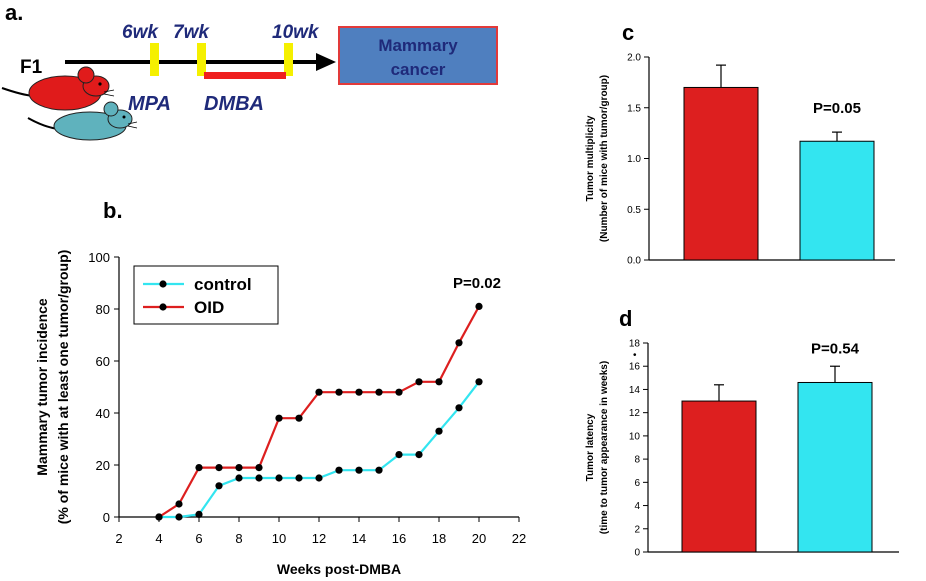 This screenshot has width=926, height=581. Describe the element at coordinates (296, 32) in the screenshot. I see `time-label-10wk: 10wk` at that location.